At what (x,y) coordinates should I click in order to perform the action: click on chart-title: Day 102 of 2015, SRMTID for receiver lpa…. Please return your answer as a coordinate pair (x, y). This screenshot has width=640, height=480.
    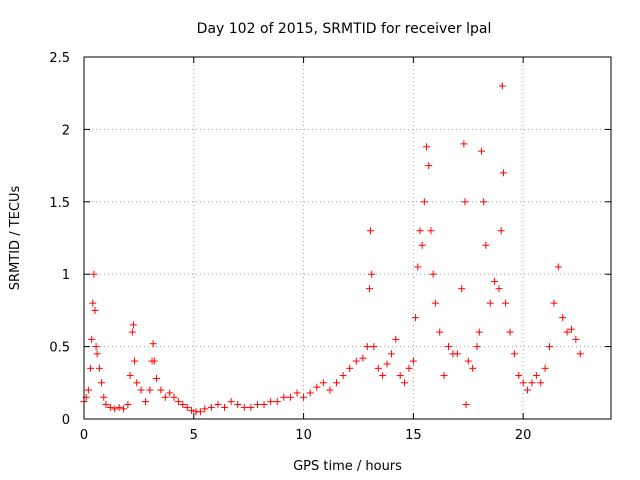
    Looking at the image, I should click on (344, 29).